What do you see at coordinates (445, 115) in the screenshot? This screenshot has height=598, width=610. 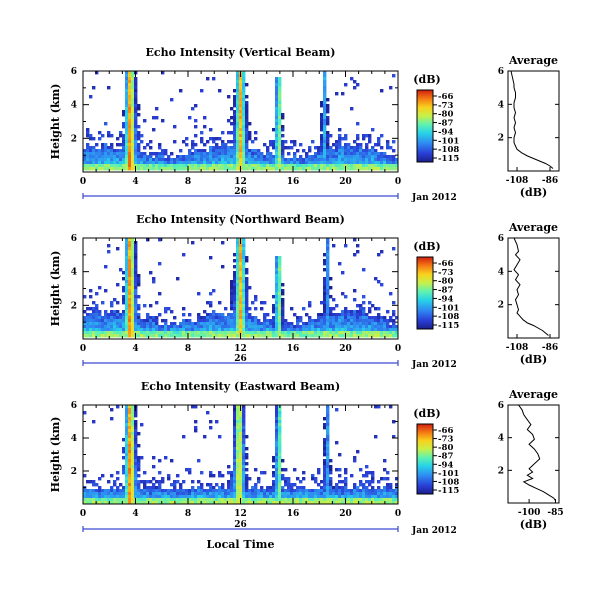 I see `colorbar-tick-label: -80` at bounding box center [445, 115].